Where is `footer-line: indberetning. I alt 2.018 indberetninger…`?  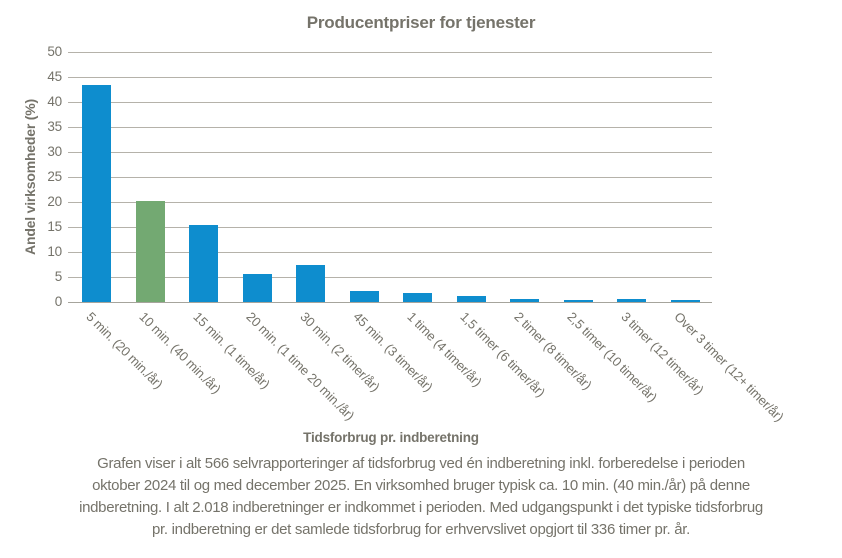
footer-line: indberetning. I alt 2.018 indberetninger… is located at coordinates (421, 507).